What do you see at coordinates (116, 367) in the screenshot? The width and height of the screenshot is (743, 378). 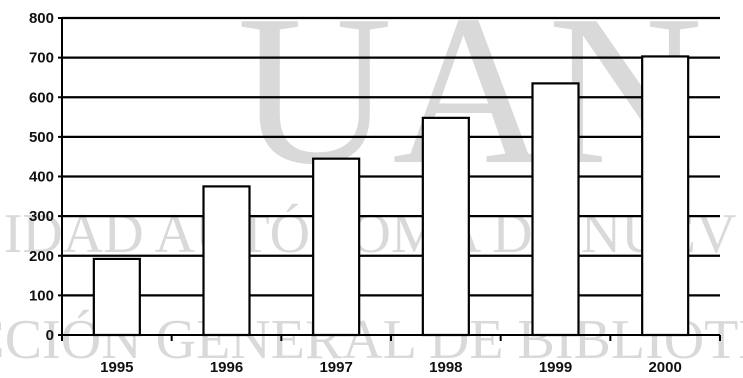 I see `x-tick-label: 1995` at bounding box center [116, 367].